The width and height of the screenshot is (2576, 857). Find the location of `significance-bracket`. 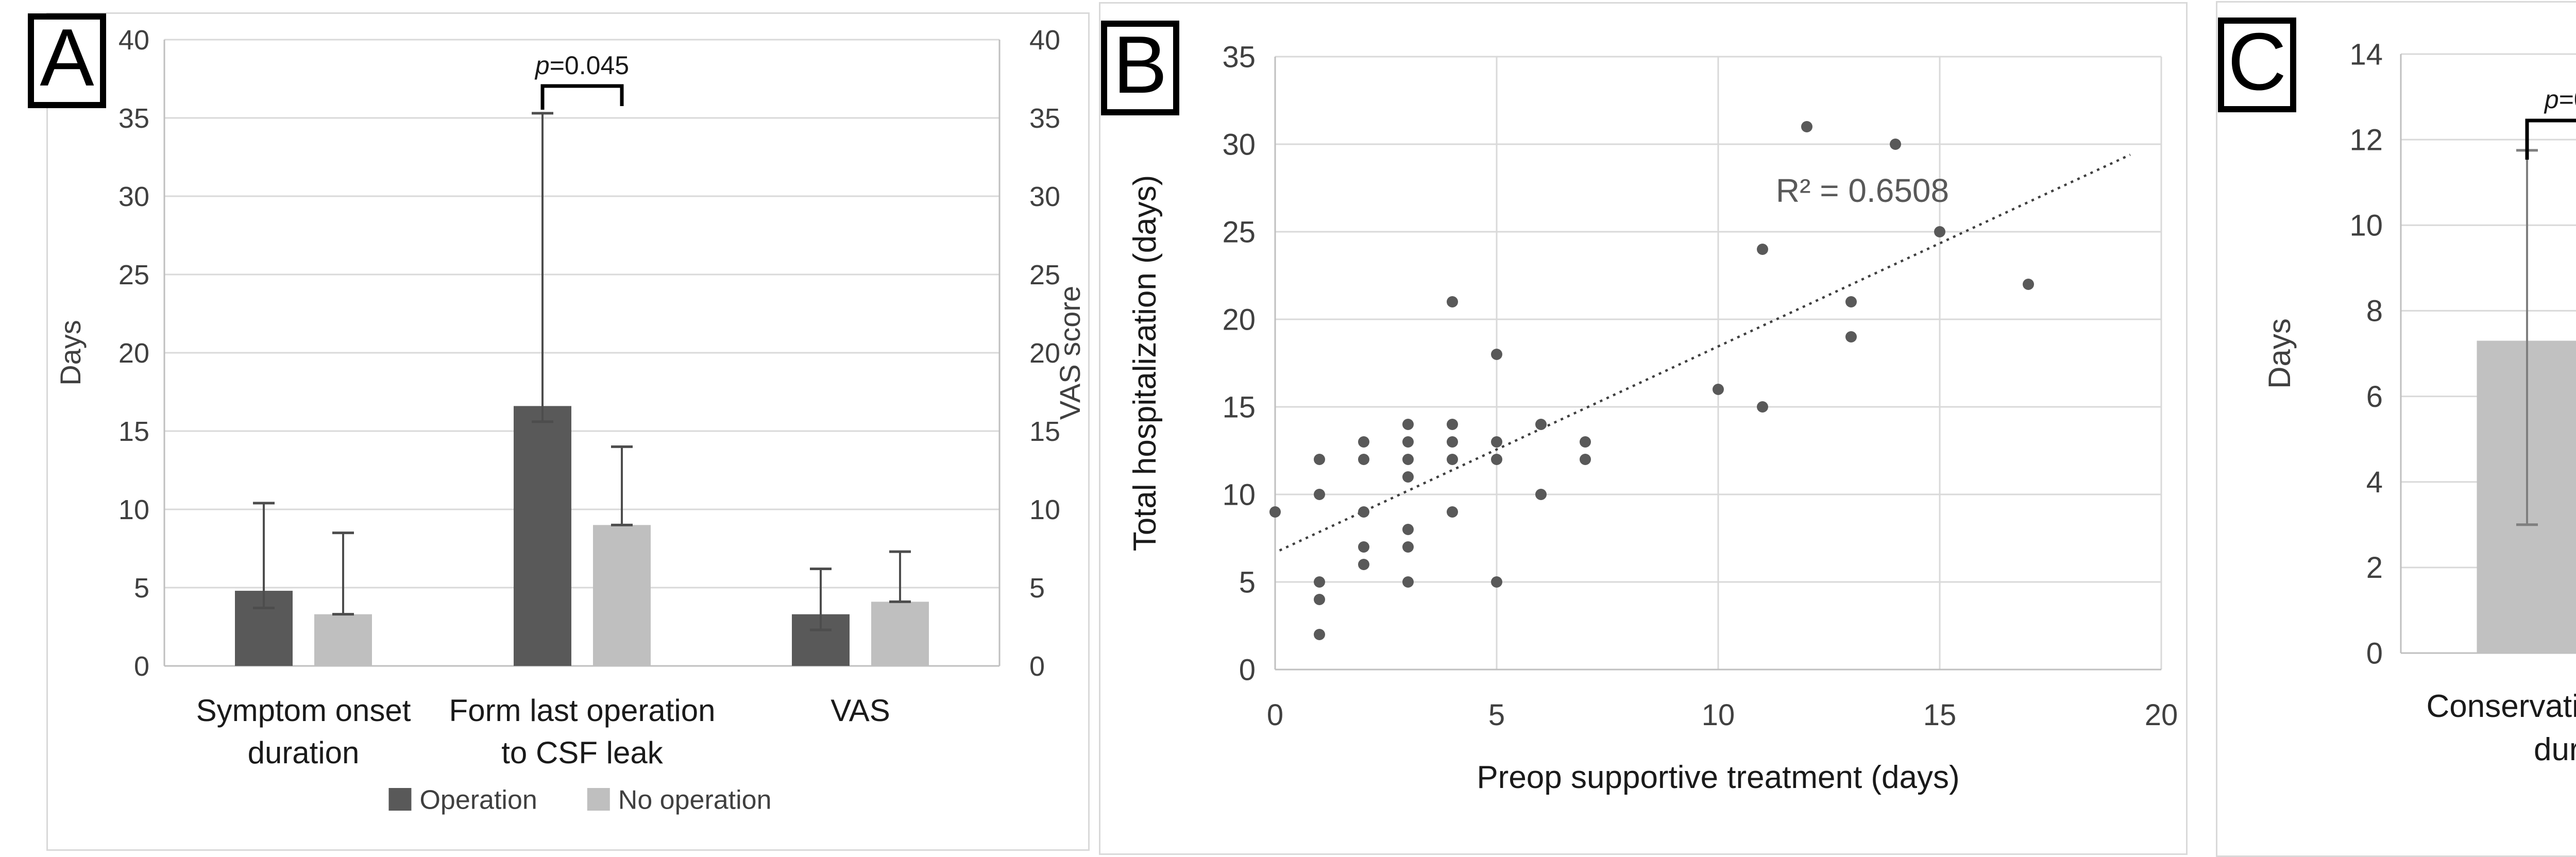

significance-bracket is located at coordinates (582, 97).